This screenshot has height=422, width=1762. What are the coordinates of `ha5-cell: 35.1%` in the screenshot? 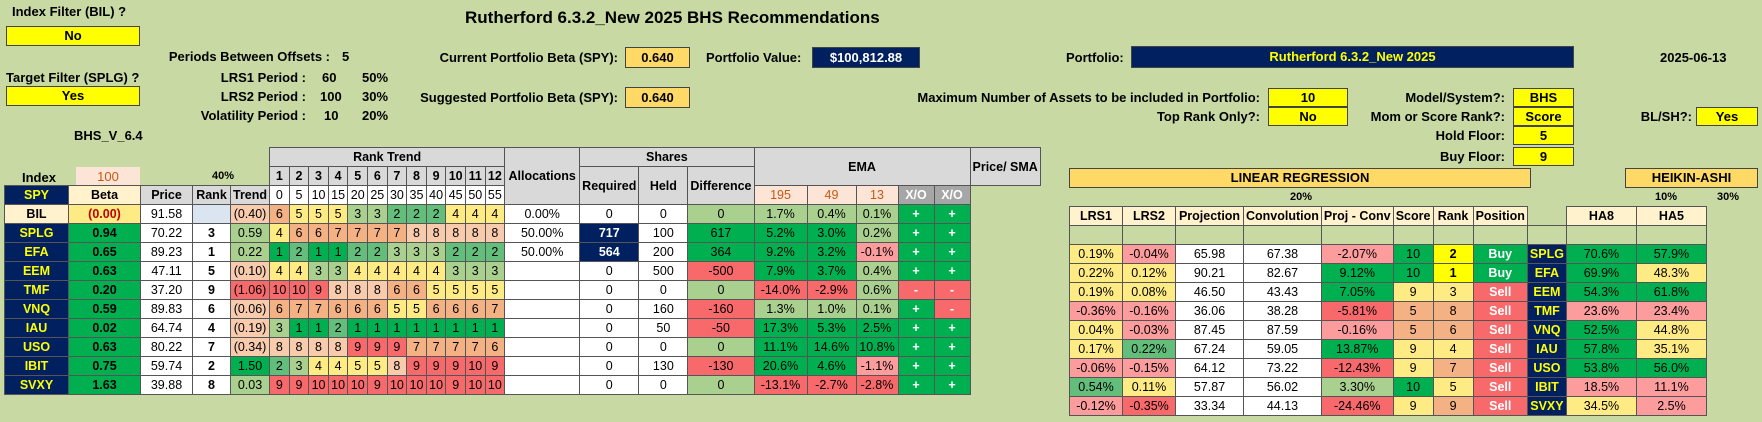 It's located at (1671, 349).